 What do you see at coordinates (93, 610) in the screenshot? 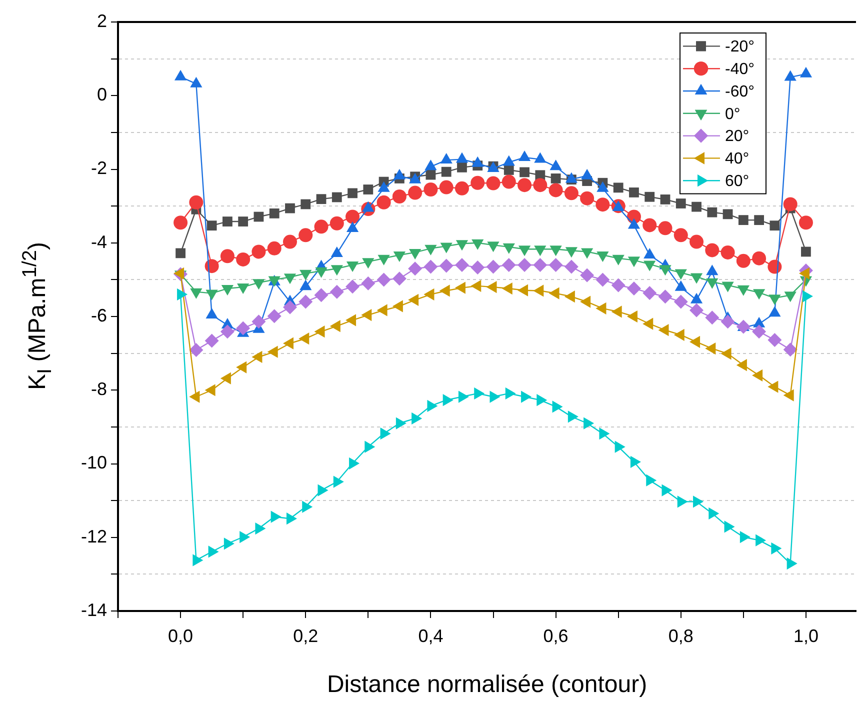
I see `y-tick-label: -14` at bounding box center [93, 610].